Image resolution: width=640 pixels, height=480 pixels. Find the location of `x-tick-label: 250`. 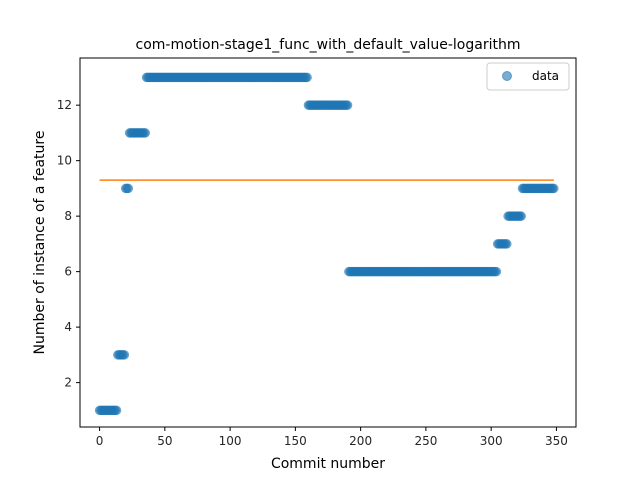

x-tick-label: 250 is located at coordinates (425, 441).